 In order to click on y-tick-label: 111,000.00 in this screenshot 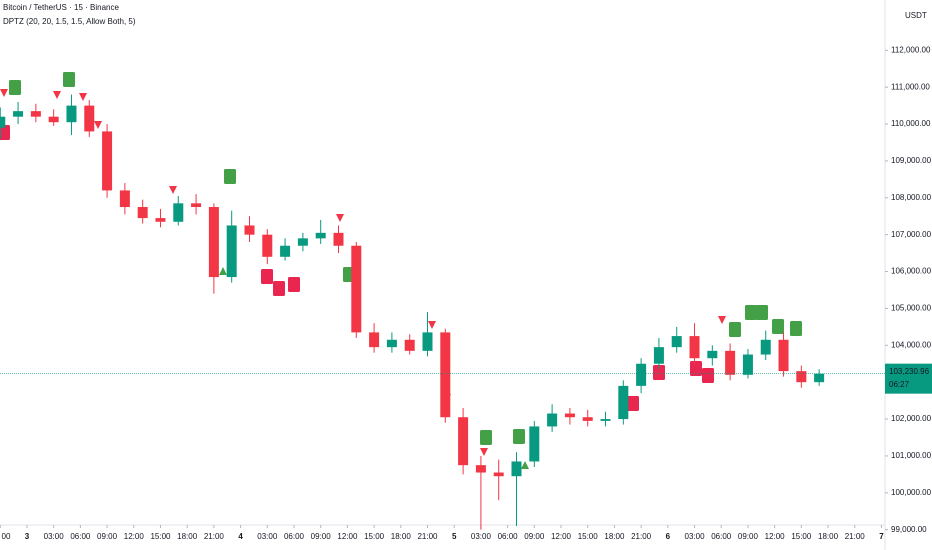, I will do `click(910, 86)`.